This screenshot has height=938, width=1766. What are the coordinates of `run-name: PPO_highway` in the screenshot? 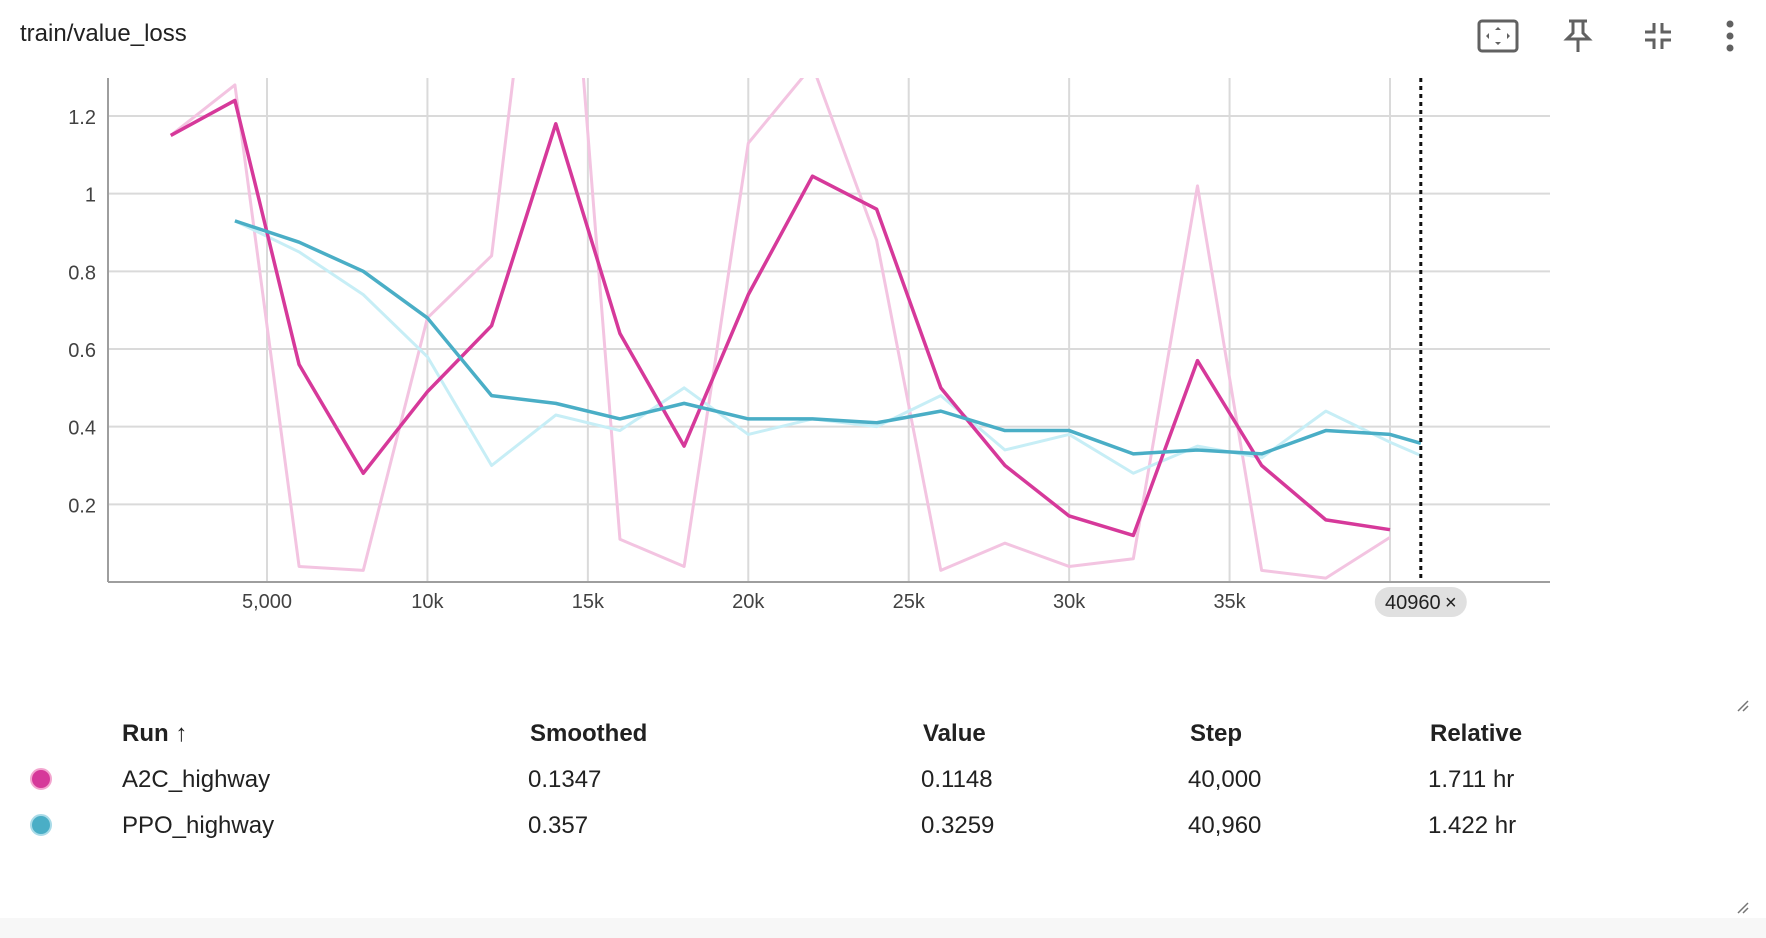 It's located at (198, 825).